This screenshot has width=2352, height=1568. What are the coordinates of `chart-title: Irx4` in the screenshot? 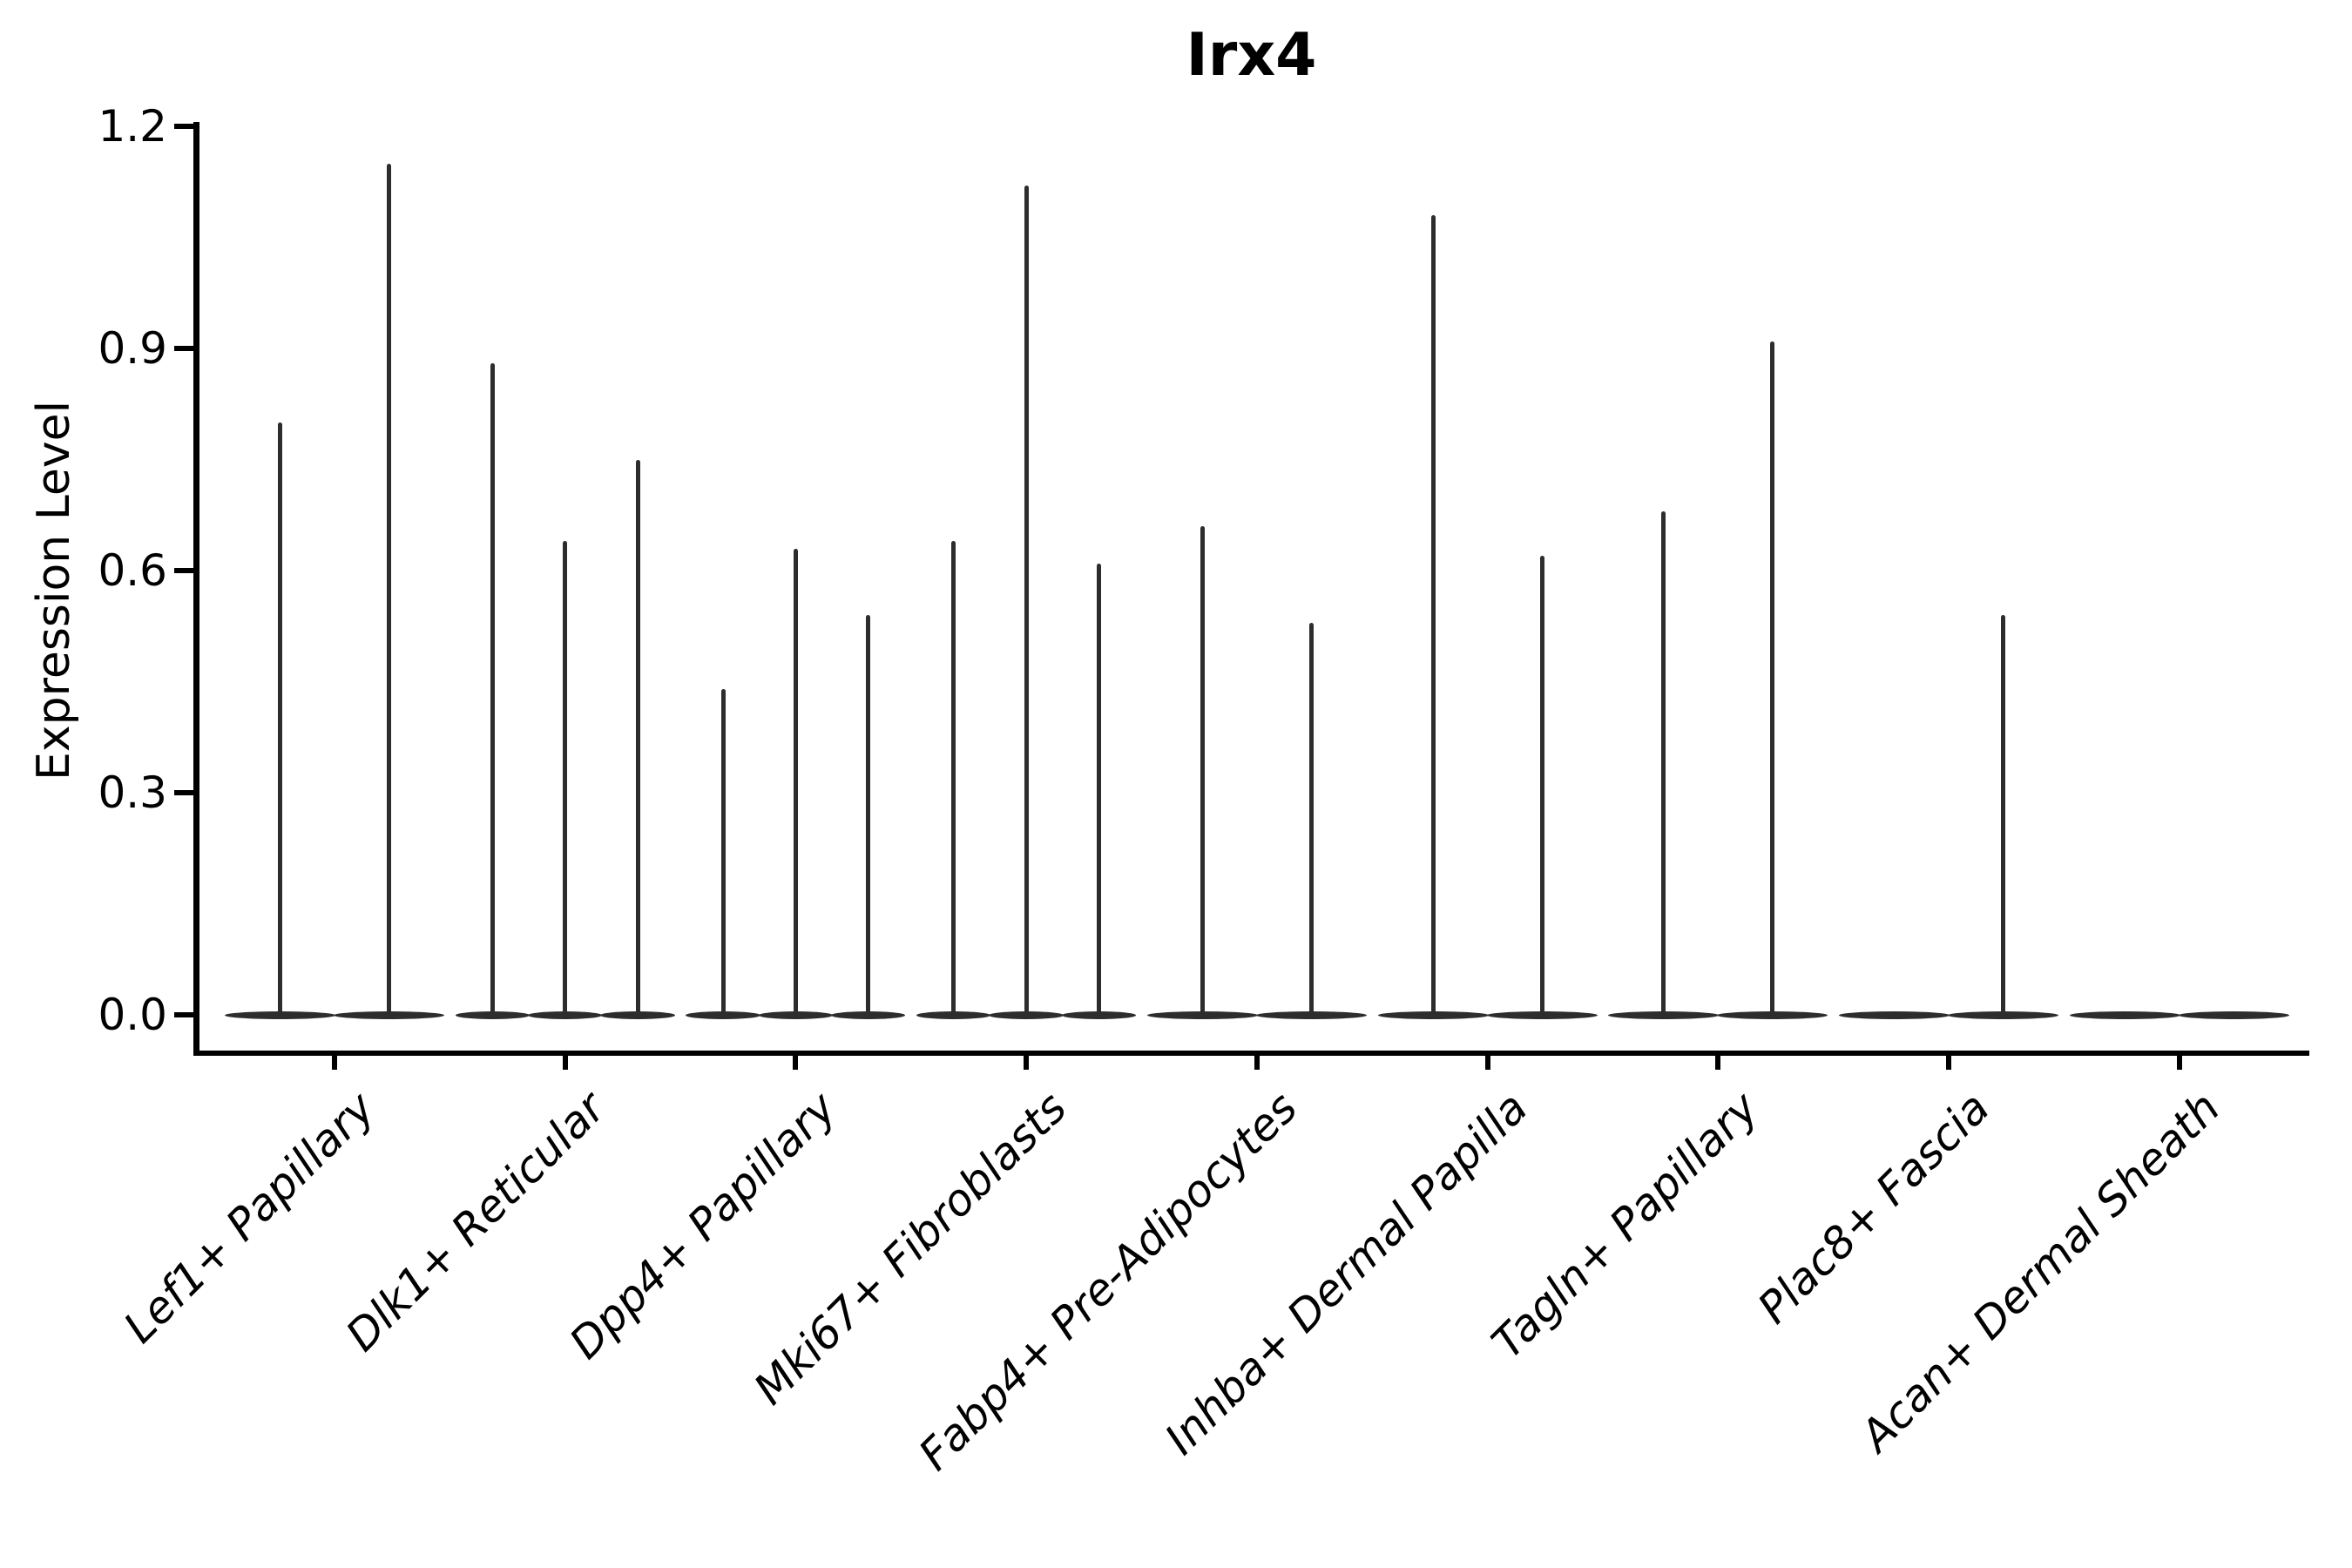 It's located at (1251, 56).